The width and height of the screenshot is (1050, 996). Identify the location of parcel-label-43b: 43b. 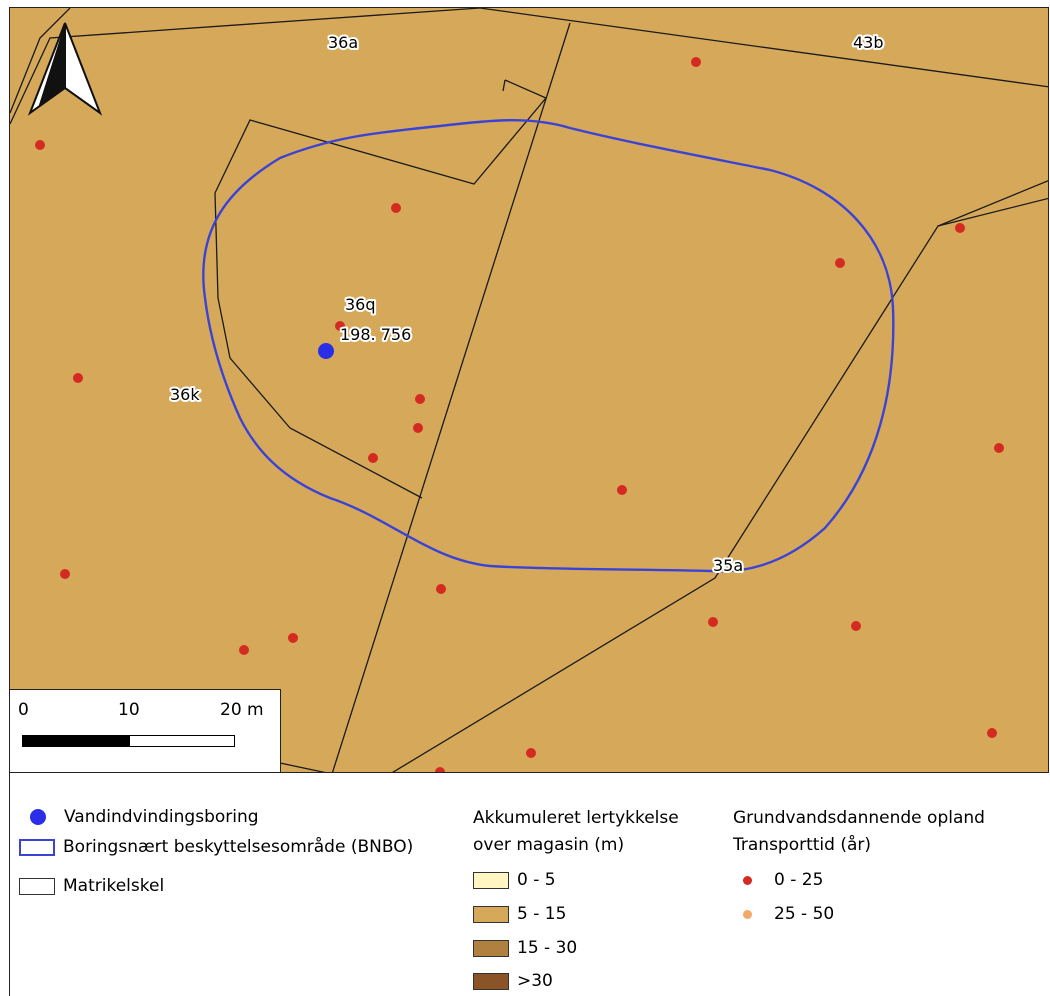
(868, 42).